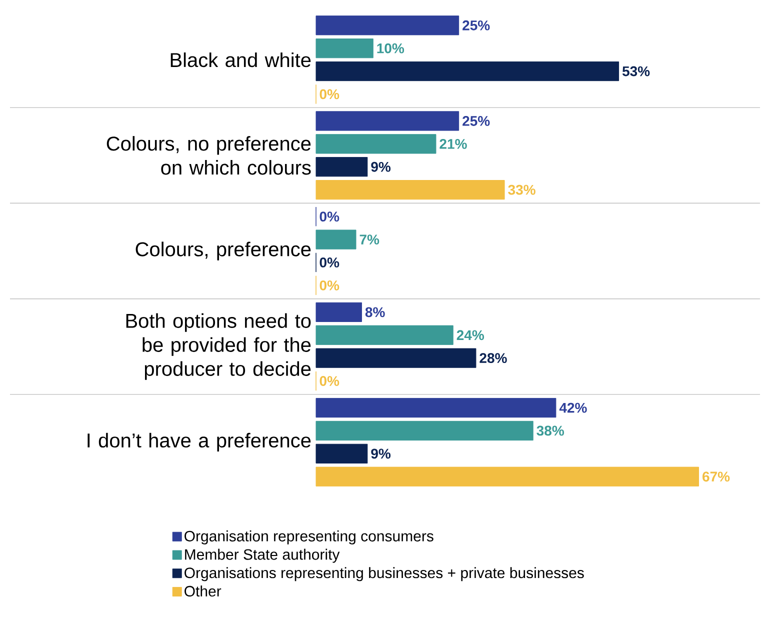 This screenshot has width=761, height=617. I want to click on legend-label: Member State authority, so click(262, 555).